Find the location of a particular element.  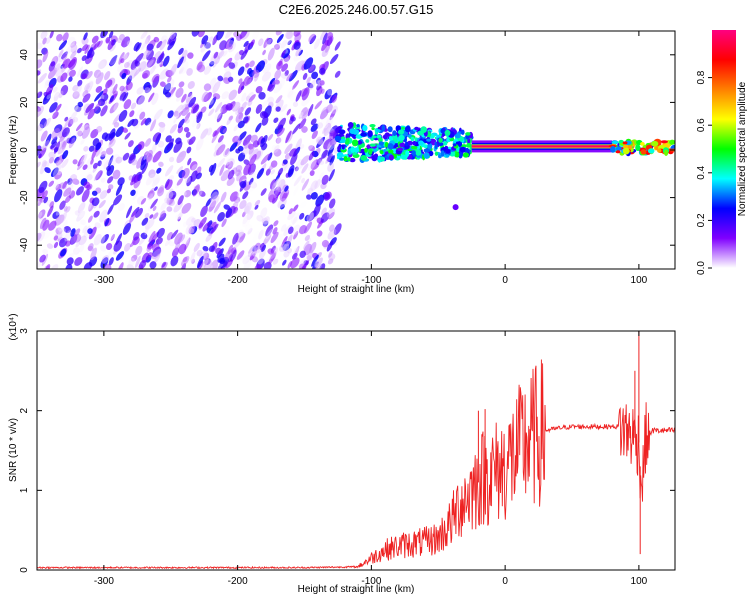

spectrogram-xtick-label: 0 is located at coordinates (505, 280).